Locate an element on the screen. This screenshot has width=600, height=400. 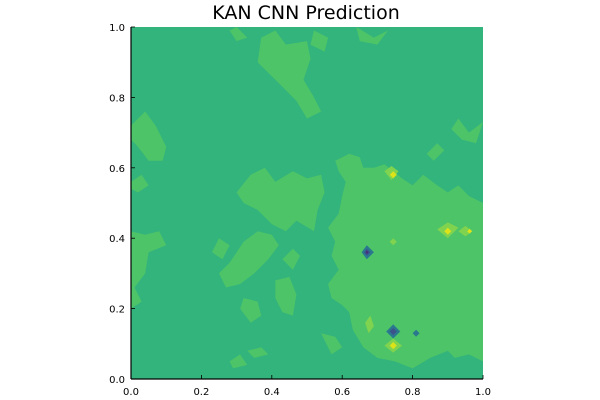
x-tick-label: 1.0 is located at coordinates (483, 392).